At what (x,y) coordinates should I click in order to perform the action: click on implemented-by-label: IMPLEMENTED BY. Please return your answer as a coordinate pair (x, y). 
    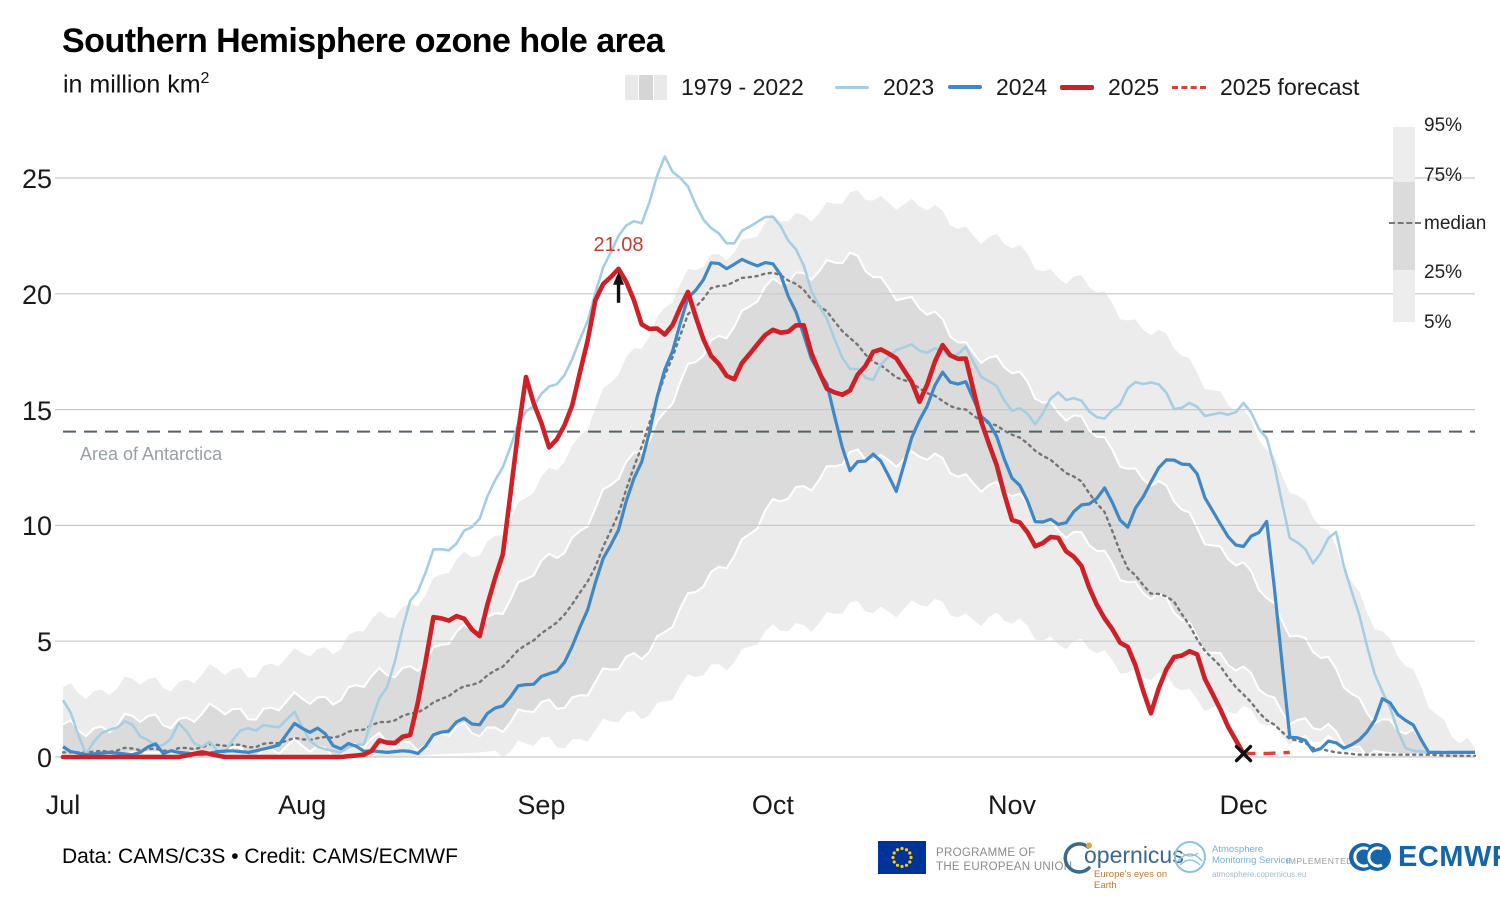
    Looking at the image, I should click on (1327, 861).